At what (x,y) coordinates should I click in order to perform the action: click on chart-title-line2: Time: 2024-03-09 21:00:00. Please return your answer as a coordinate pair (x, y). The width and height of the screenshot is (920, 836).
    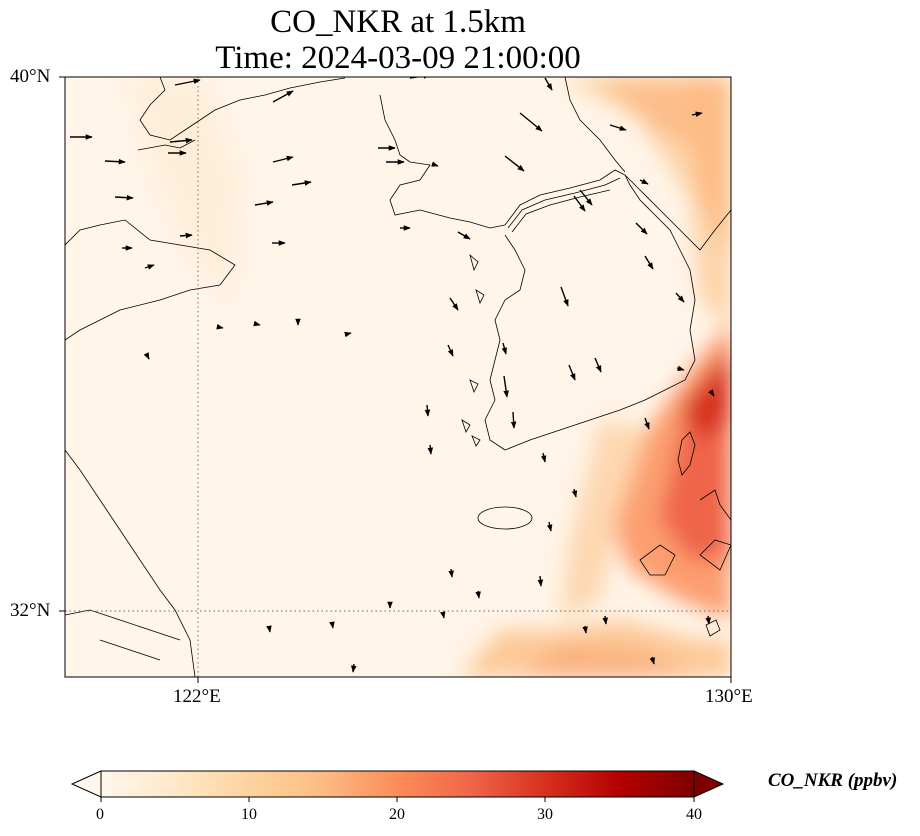
    Looking at the image, I should click on (398, 58).